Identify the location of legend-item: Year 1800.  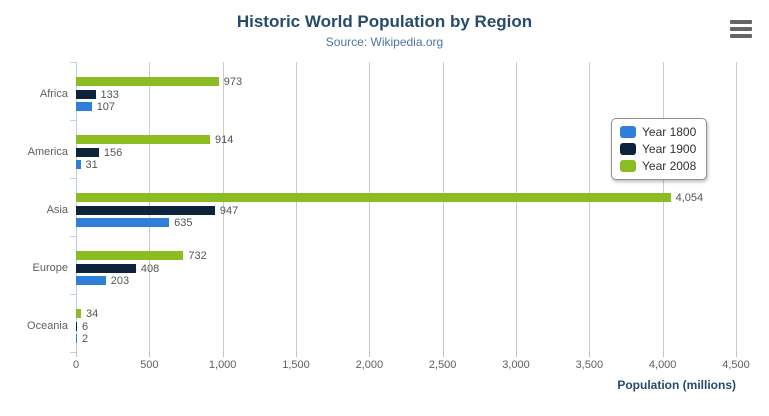
(658, 132).